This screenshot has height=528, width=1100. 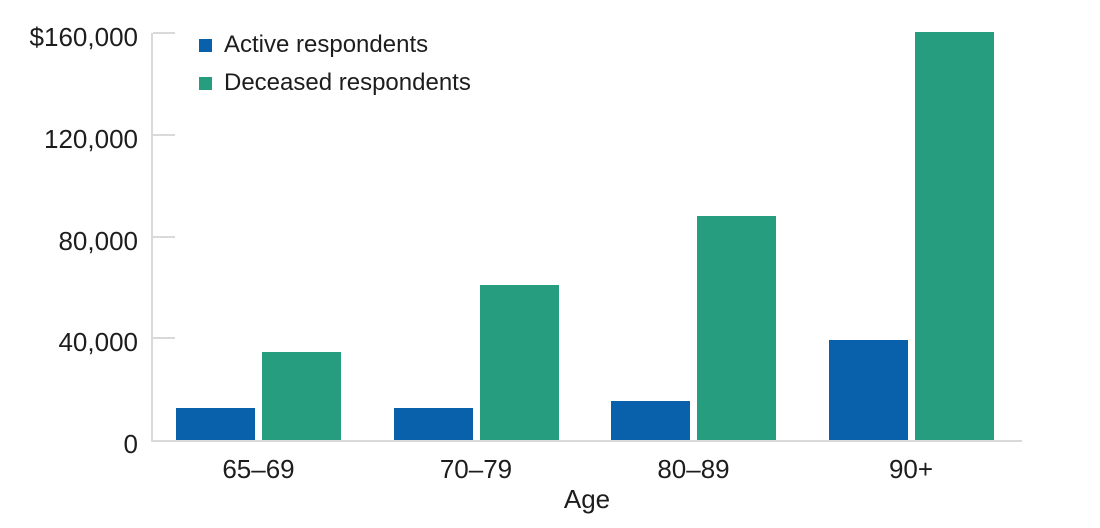 What do you see at coordinates (205, 83) in the screenshot?
I see `legend-swatch-deceased` at bounding box center [205, 83].